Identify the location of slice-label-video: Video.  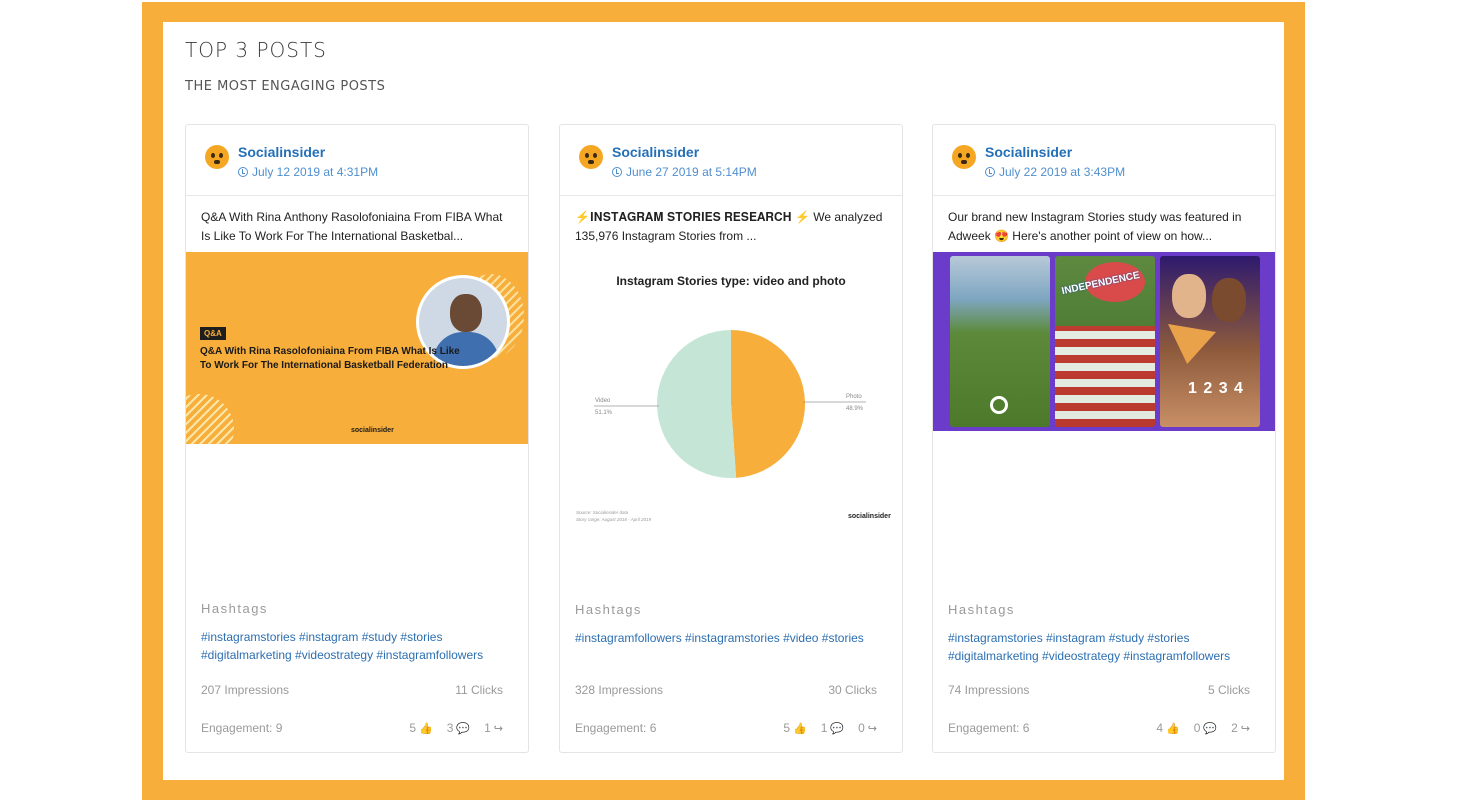
(603, 401).